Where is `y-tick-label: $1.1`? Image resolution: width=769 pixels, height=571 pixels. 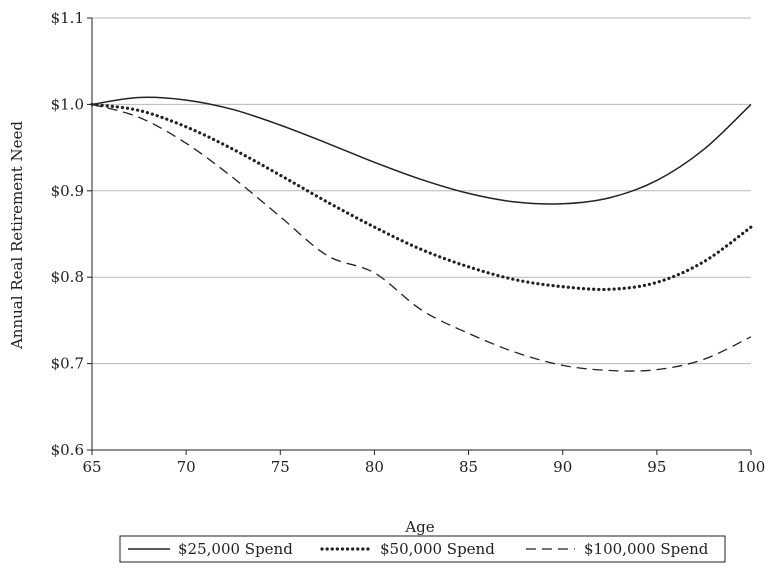 y-tick-label: $1.1 is located at coordinates (67, 18).